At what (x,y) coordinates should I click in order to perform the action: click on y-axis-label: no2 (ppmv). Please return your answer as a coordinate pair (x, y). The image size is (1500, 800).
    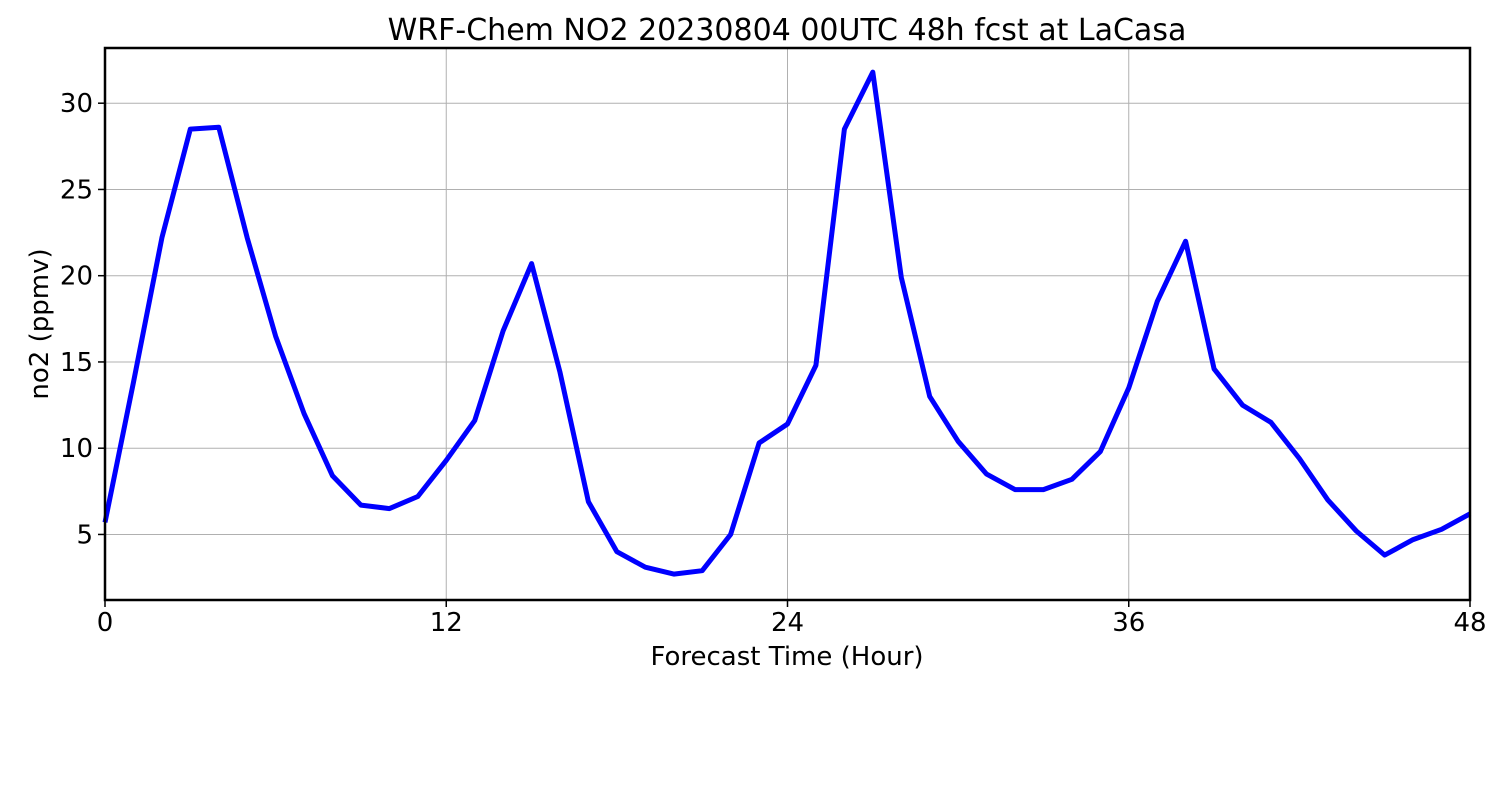
    Looking at the image, I should click on (40, 323).